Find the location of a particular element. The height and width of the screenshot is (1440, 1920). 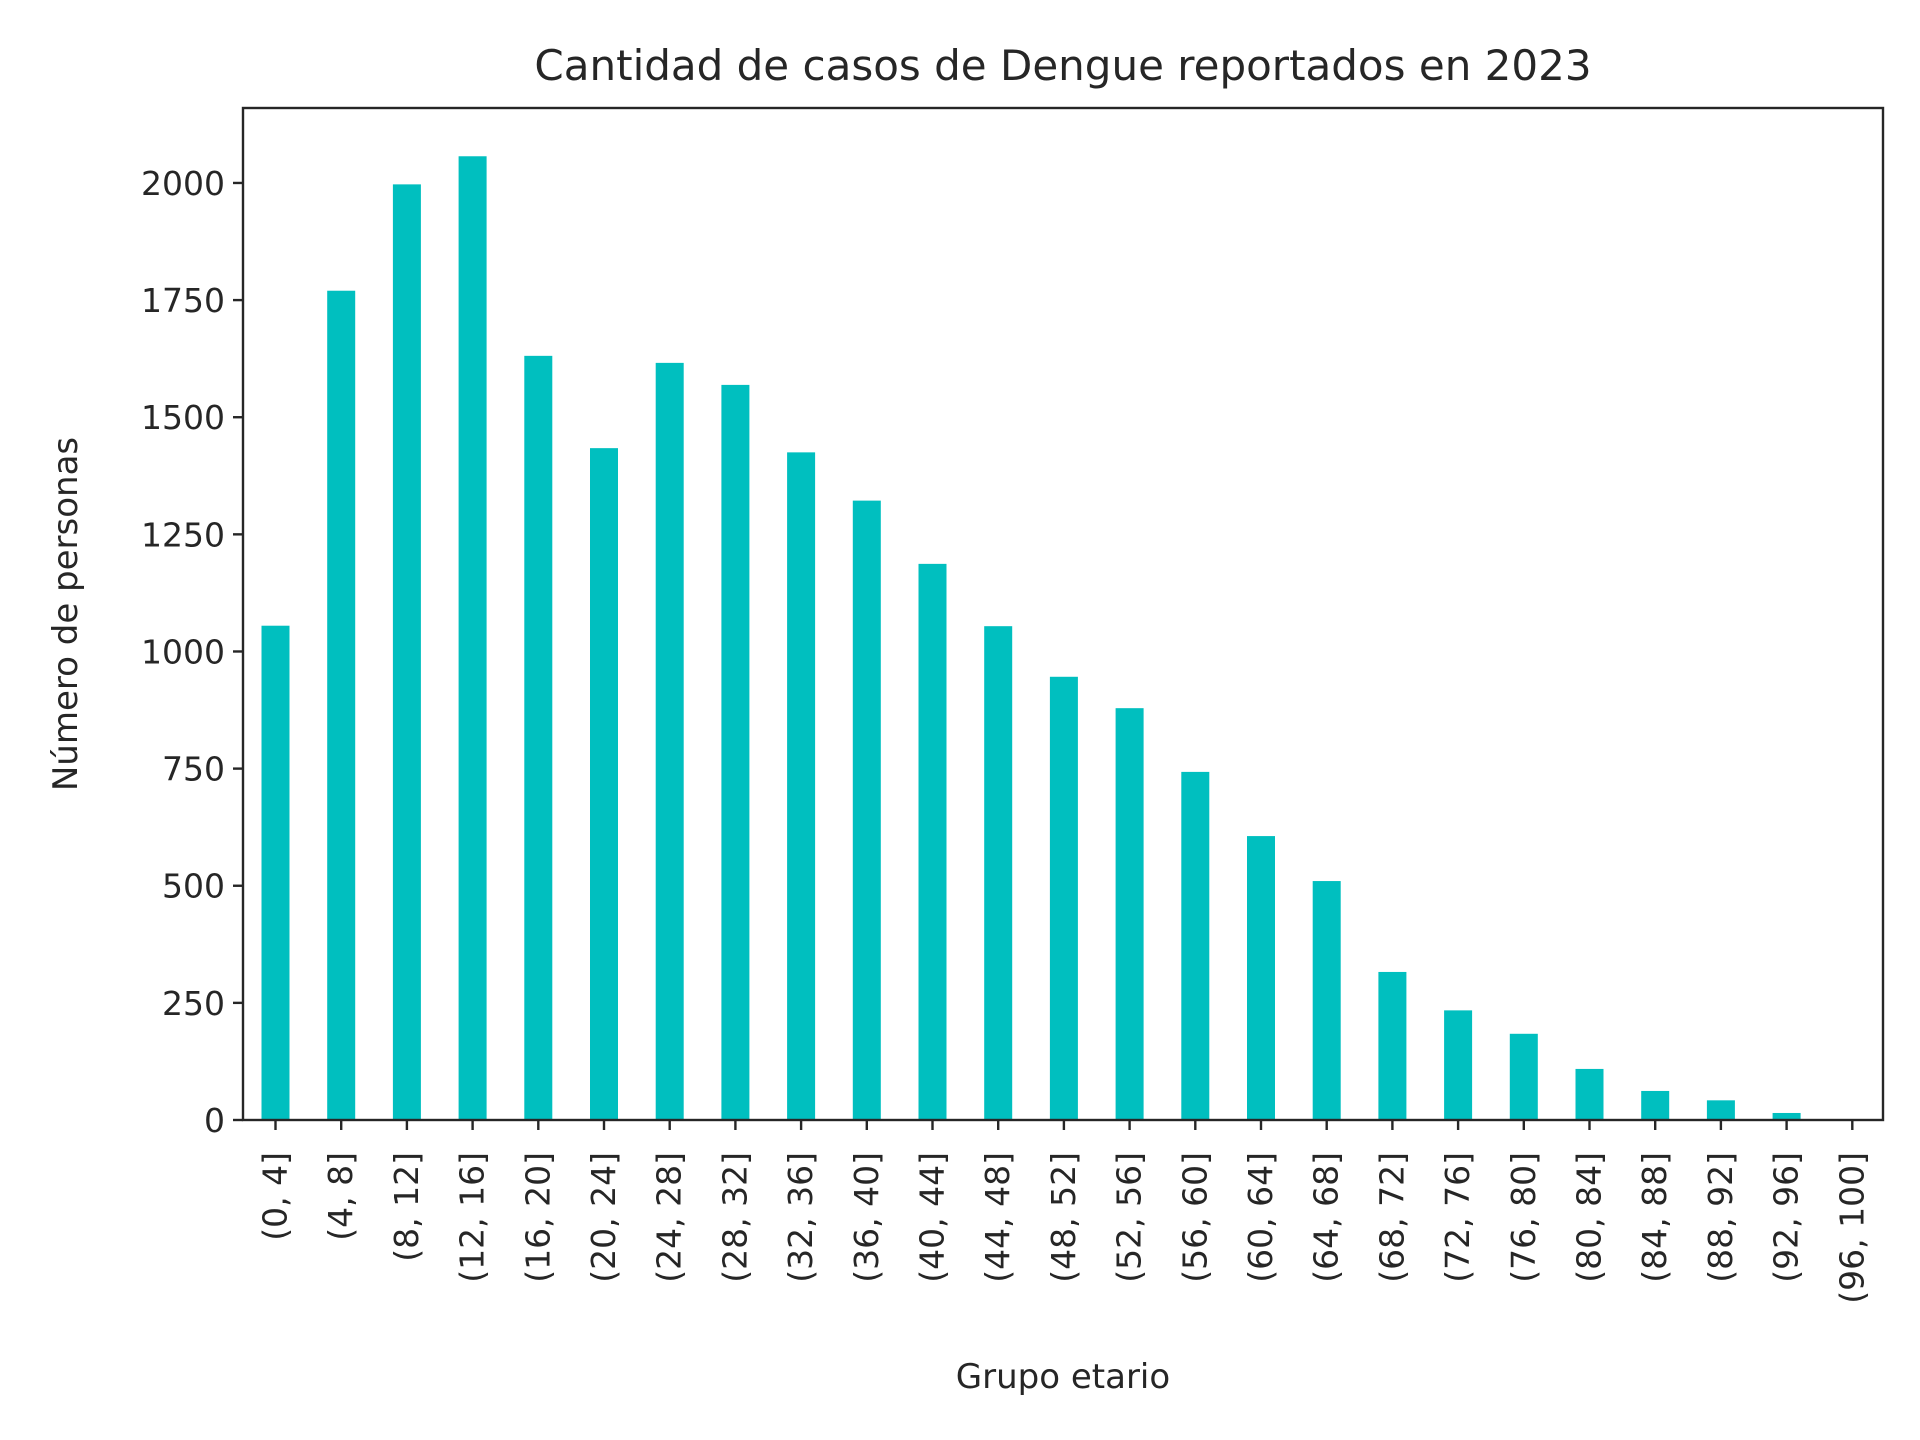

x-tick-label: (20, 24] is located at coordinates (603, 1217).